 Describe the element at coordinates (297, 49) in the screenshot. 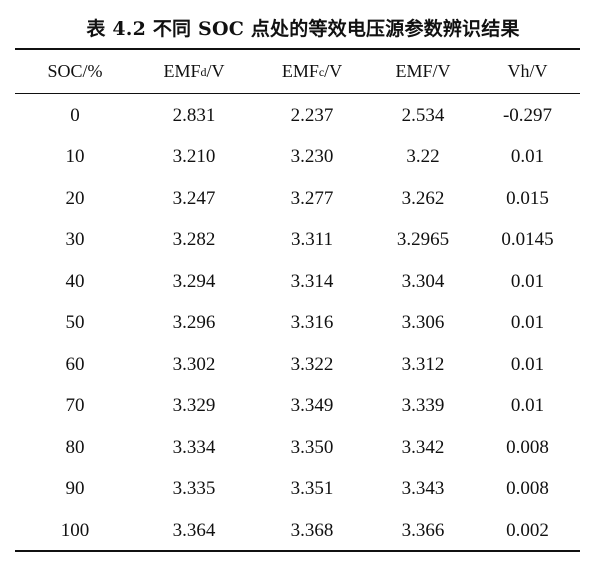

I see `table-top-rule` at that location.